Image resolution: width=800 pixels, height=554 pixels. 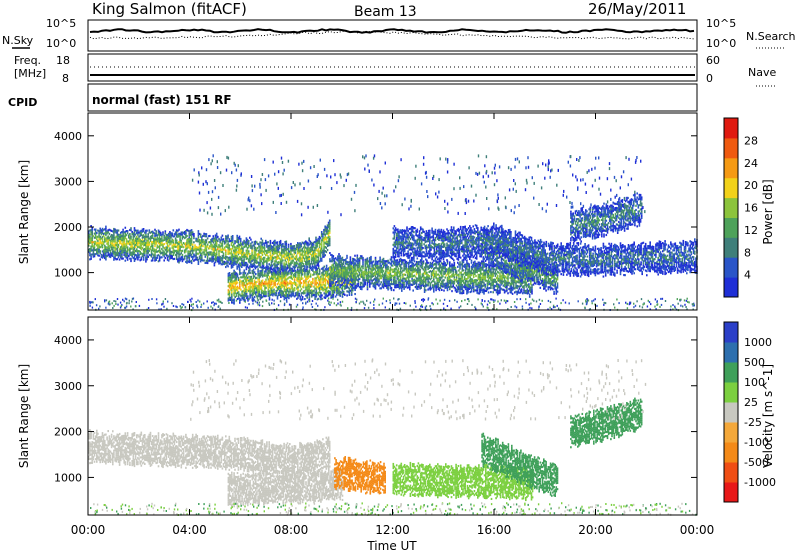 What do you see at coordinates (637, 9) in the screenshot?
I see `date-title: 26/May/2011` at bounding box center [637, 9].